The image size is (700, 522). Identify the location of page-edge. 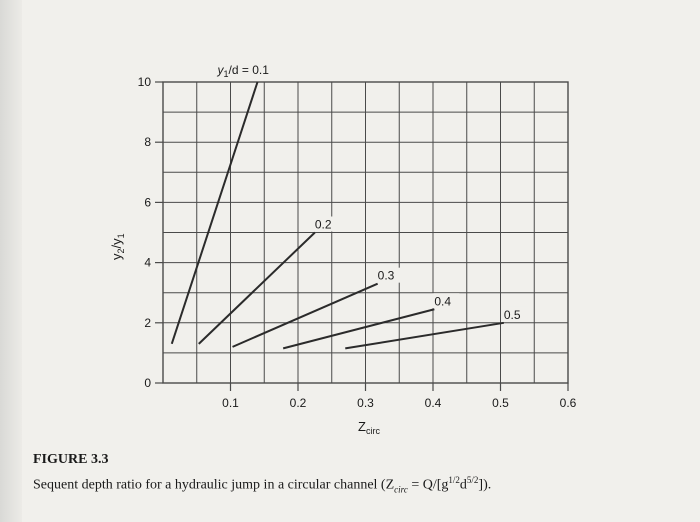
(11, 261).